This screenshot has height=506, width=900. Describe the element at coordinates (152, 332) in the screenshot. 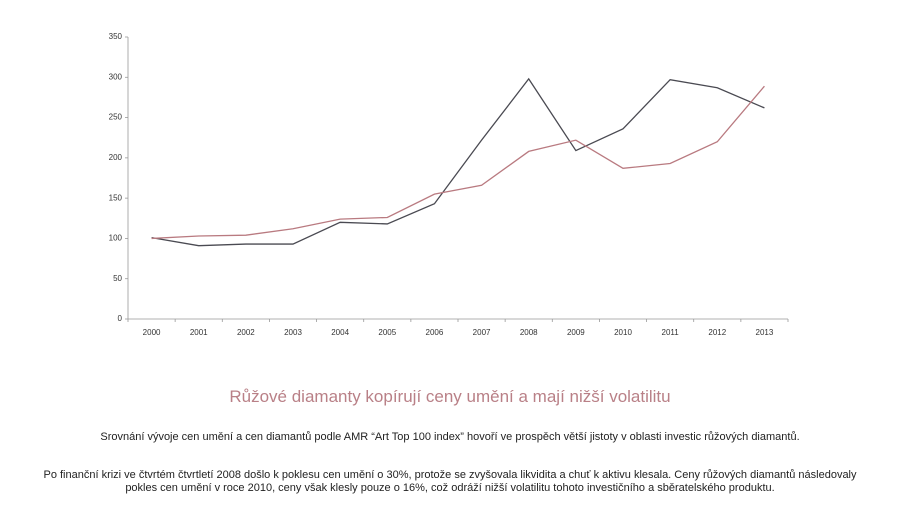

I see `x-tick-label: 2000` at that location.